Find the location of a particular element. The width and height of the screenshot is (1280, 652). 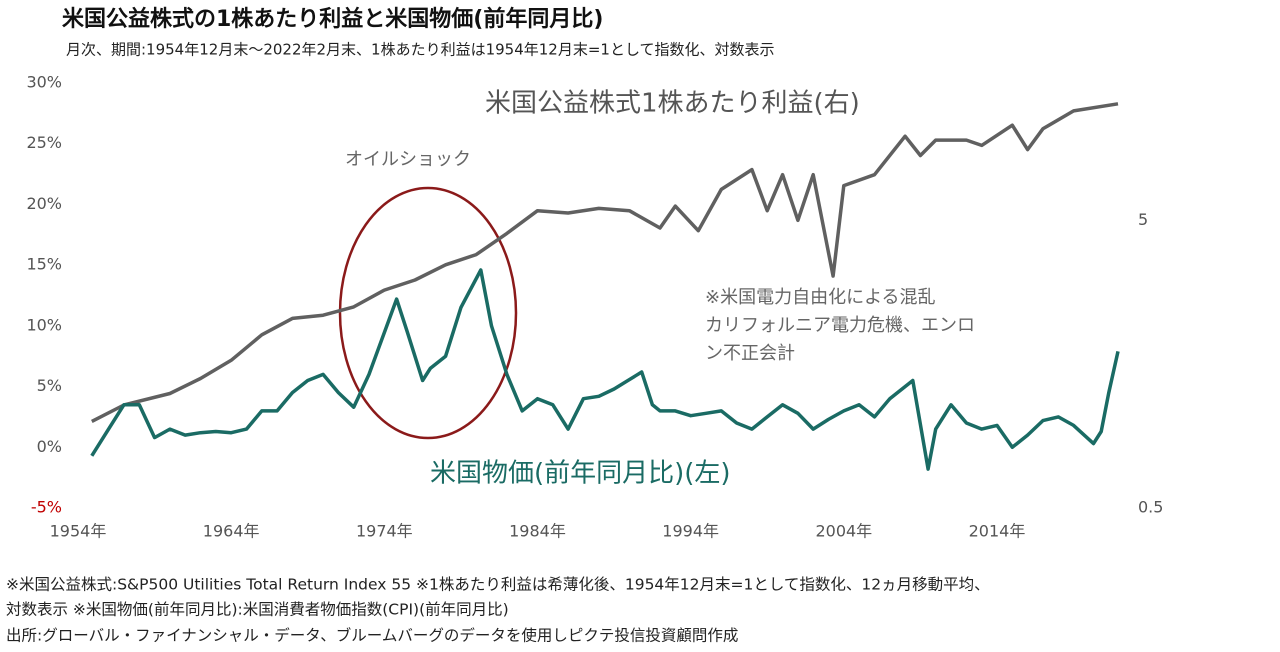

x-tick-label: 1954年 is located at coordinates (78, 531).